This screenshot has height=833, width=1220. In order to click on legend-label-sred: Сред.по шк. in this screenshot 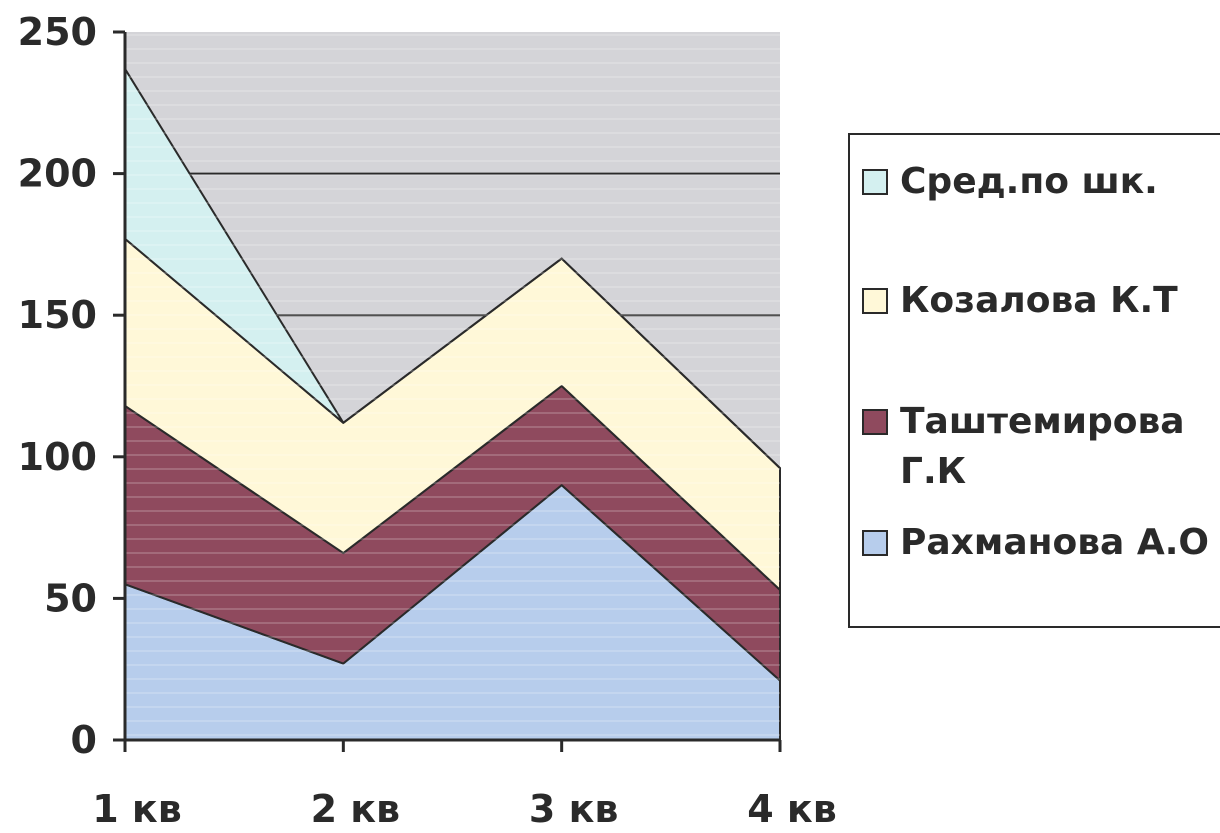, I will do `click(1029, 181)`.